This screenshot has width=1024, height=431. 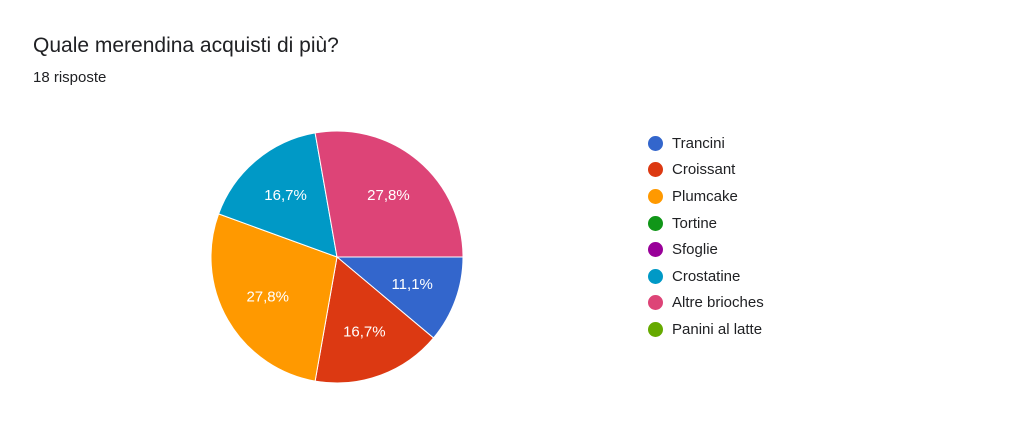 What do you see at coordinates (285, 195) in the screenshot?
I see `slice-label-crostatine: 16,7%` at bounding box center [285, 195].